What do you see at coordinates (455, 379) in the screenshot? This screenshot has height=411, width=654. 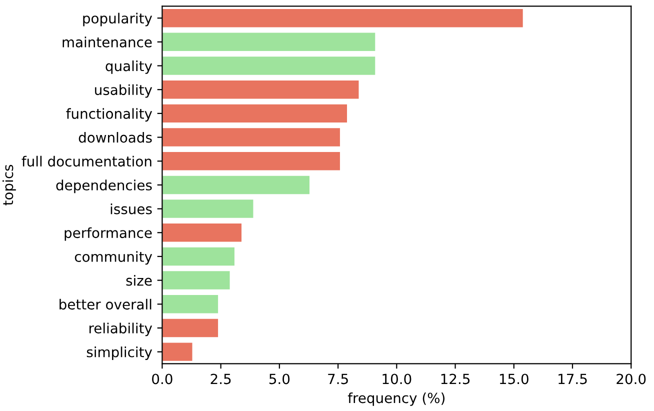 I see `x-tick-label: 12.5` at bounding box center [455, 379].